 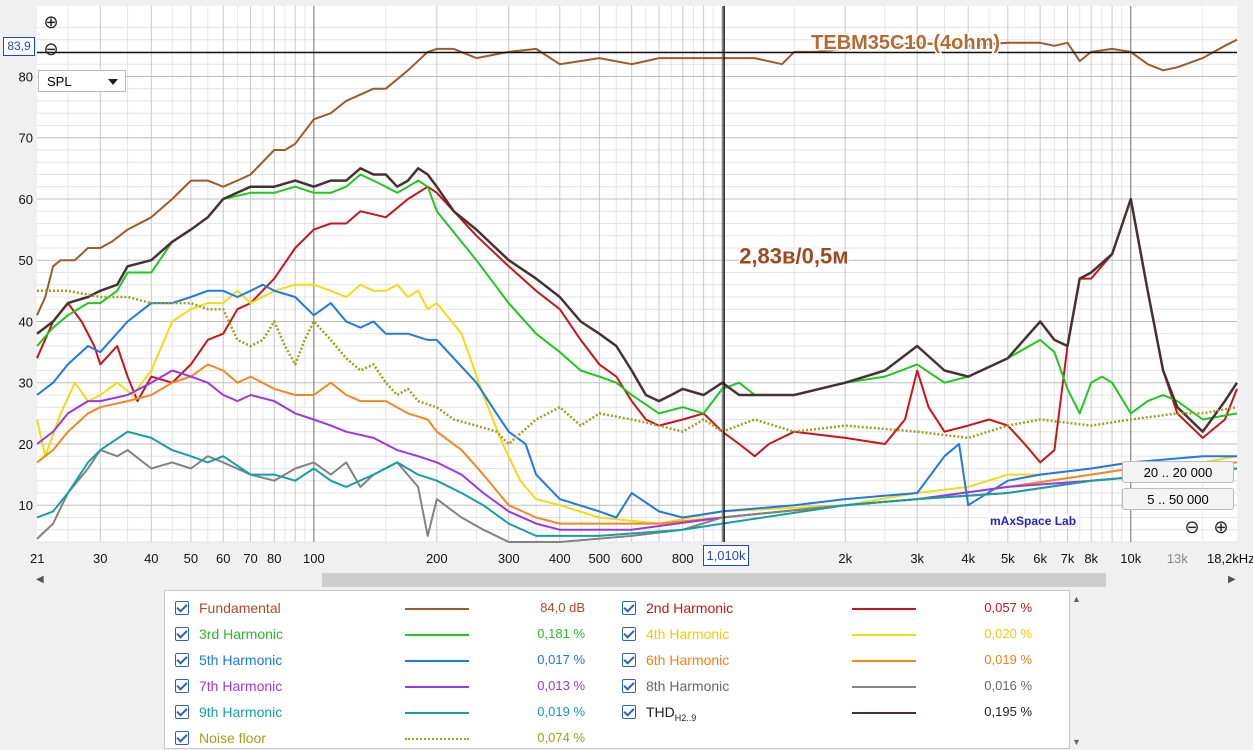 I want to click on x-tick-label: 21, so click(x=37, y=558).